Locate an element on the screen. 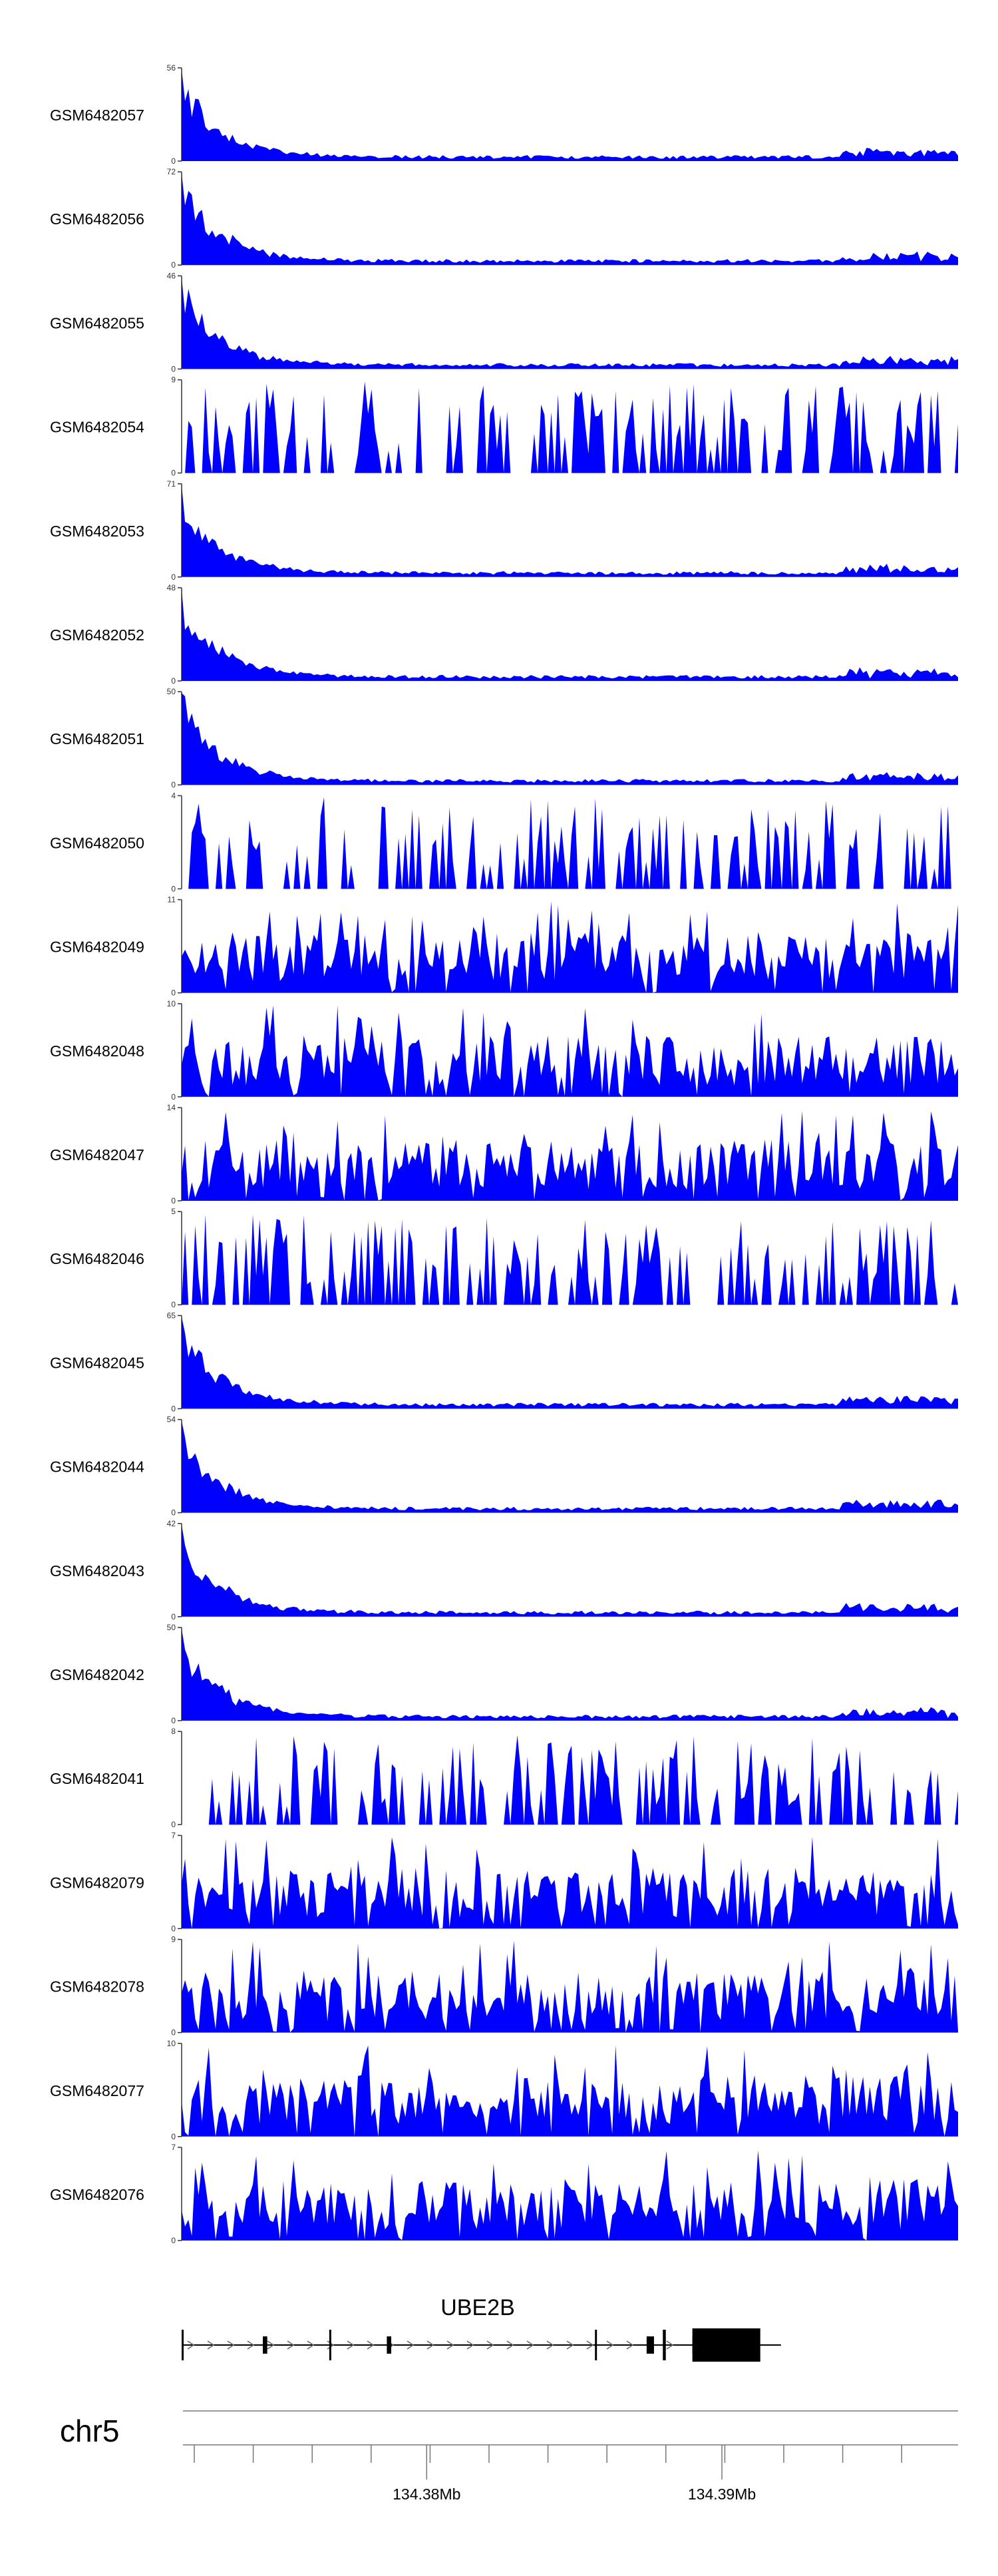  y-axis-max-label: 54 is located at coordinates (171, 1419).